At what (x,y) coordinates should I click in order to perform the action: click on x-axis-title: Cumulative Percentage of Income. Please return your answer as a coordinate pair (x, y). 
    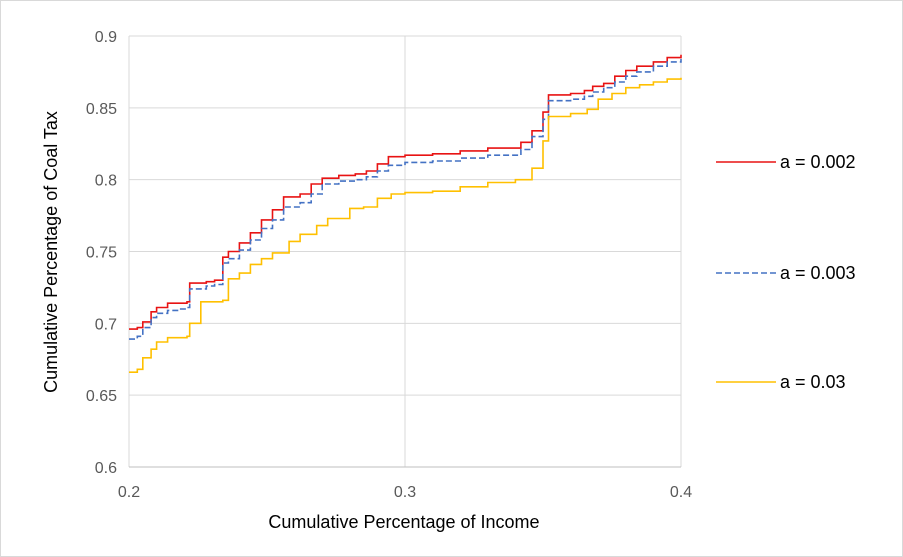
    Looking at the image, I should click on (403, 522).